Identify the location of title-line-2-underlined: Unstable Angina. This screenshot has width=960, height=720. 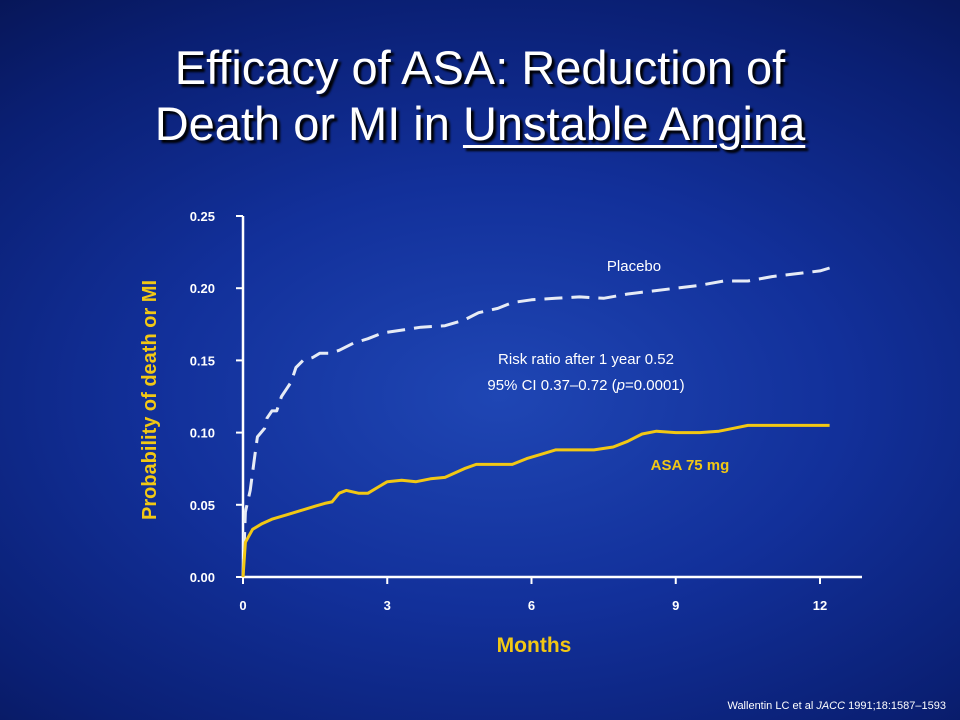
(634, 123).